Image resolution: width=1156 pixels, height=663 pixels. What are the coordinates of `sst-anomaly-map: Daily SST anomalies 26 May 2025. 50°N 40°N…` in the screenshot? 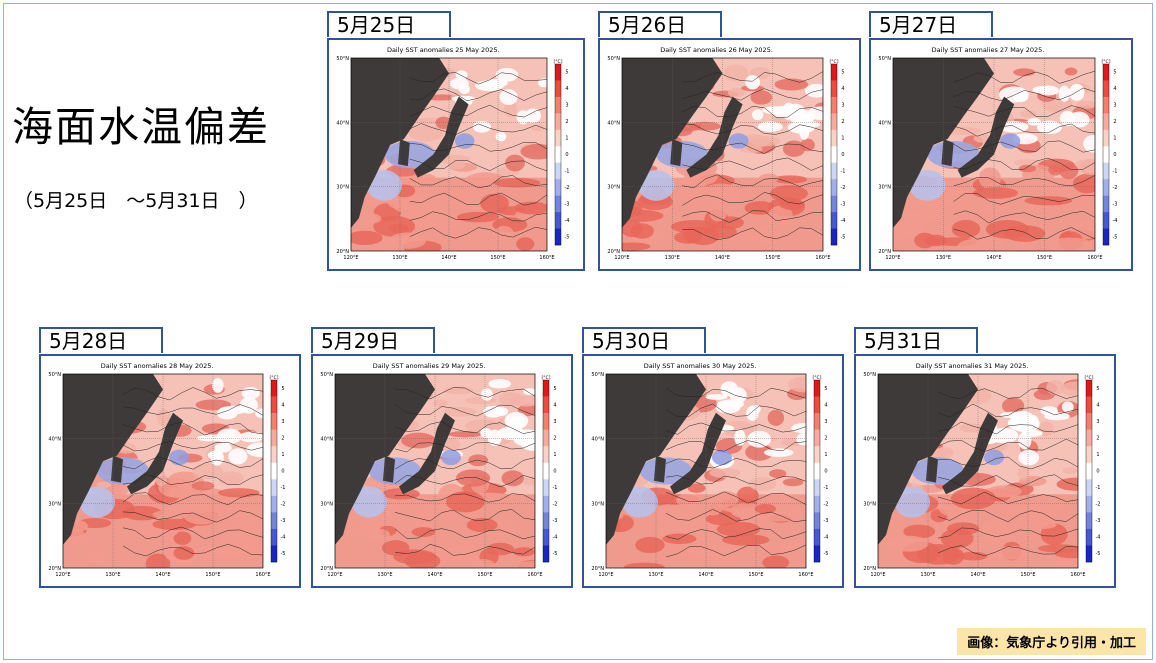 It's located at (726, 153).